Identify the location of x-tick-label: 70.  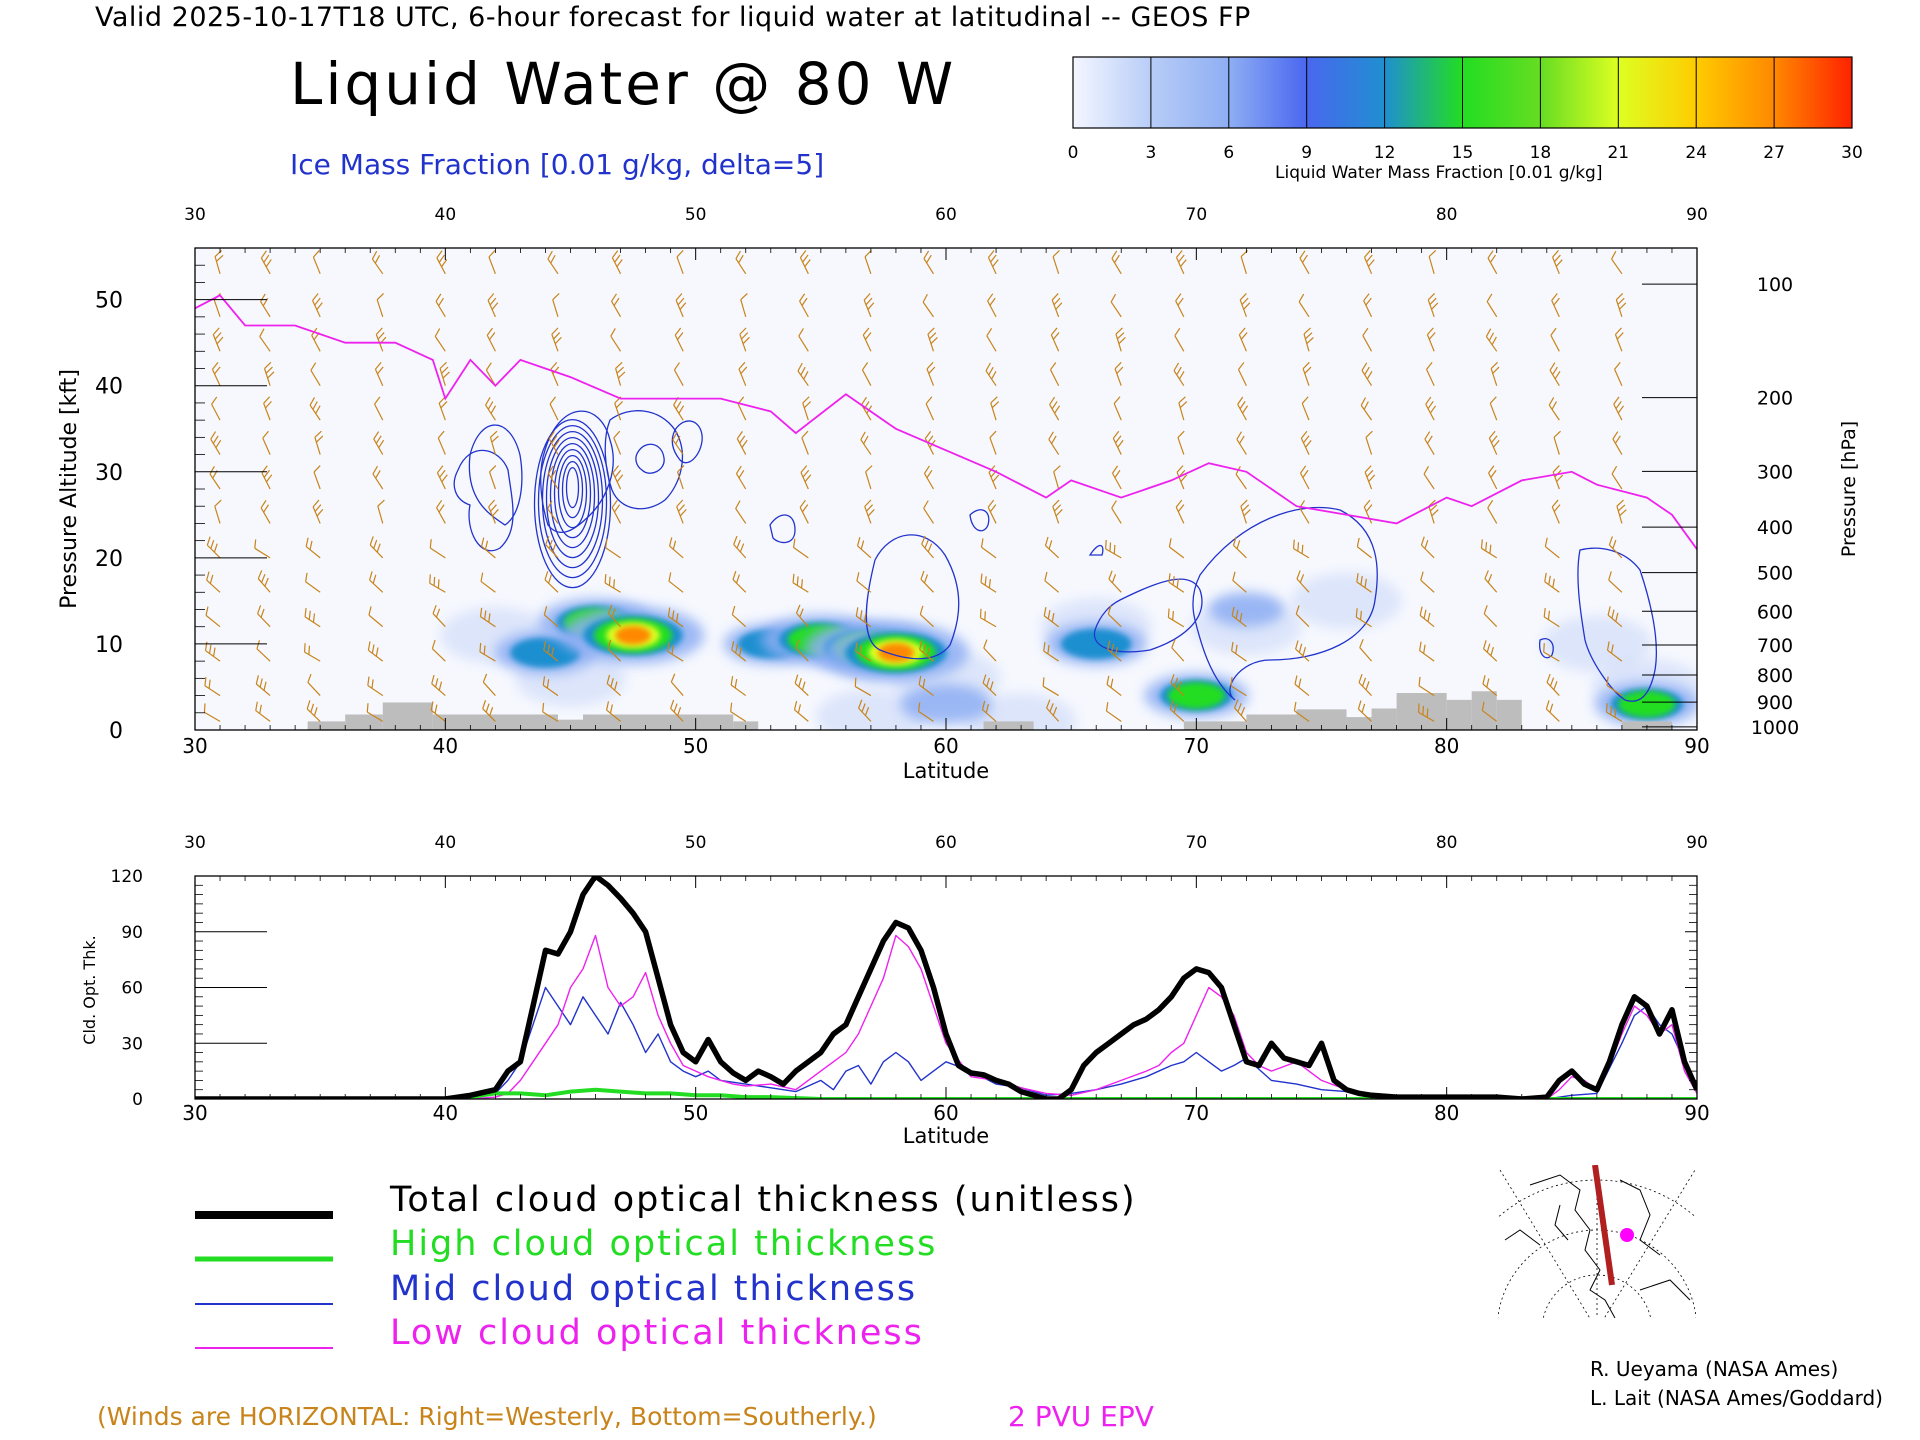
(1196, 746).